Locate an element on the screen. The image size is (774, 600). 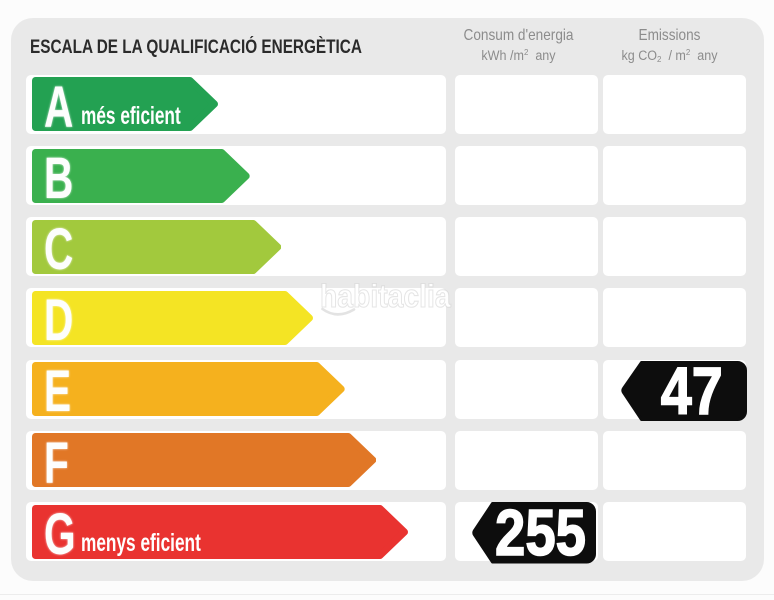
svg-text: 255 is located at coordinates (540, 533).